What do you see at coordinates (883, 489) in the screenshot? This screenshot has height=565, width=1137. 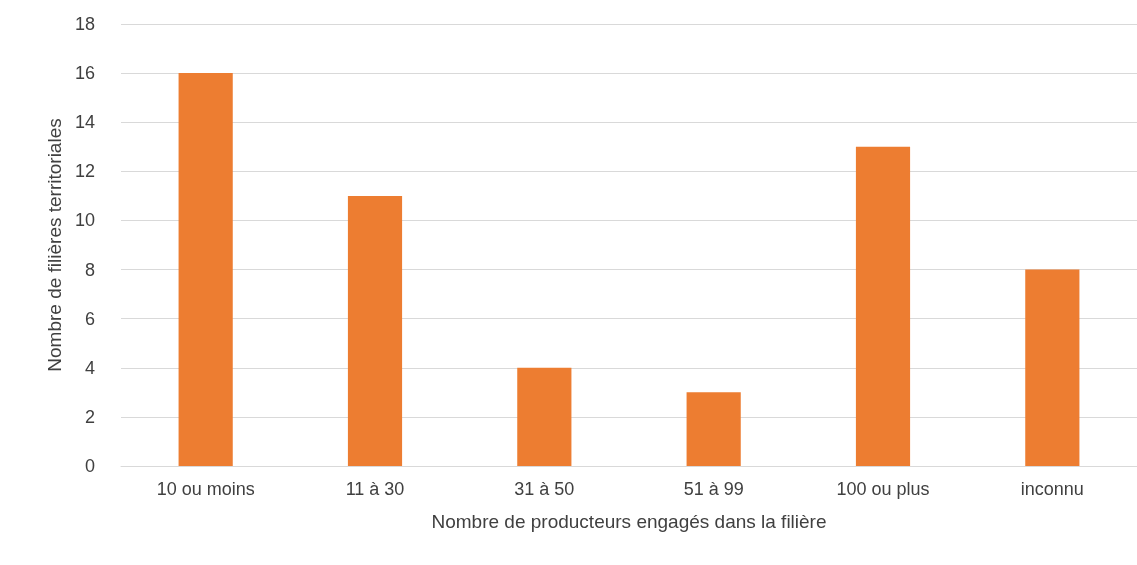 I see `x-tick-label: 100 ou plus` at bounding box center [883, 489].